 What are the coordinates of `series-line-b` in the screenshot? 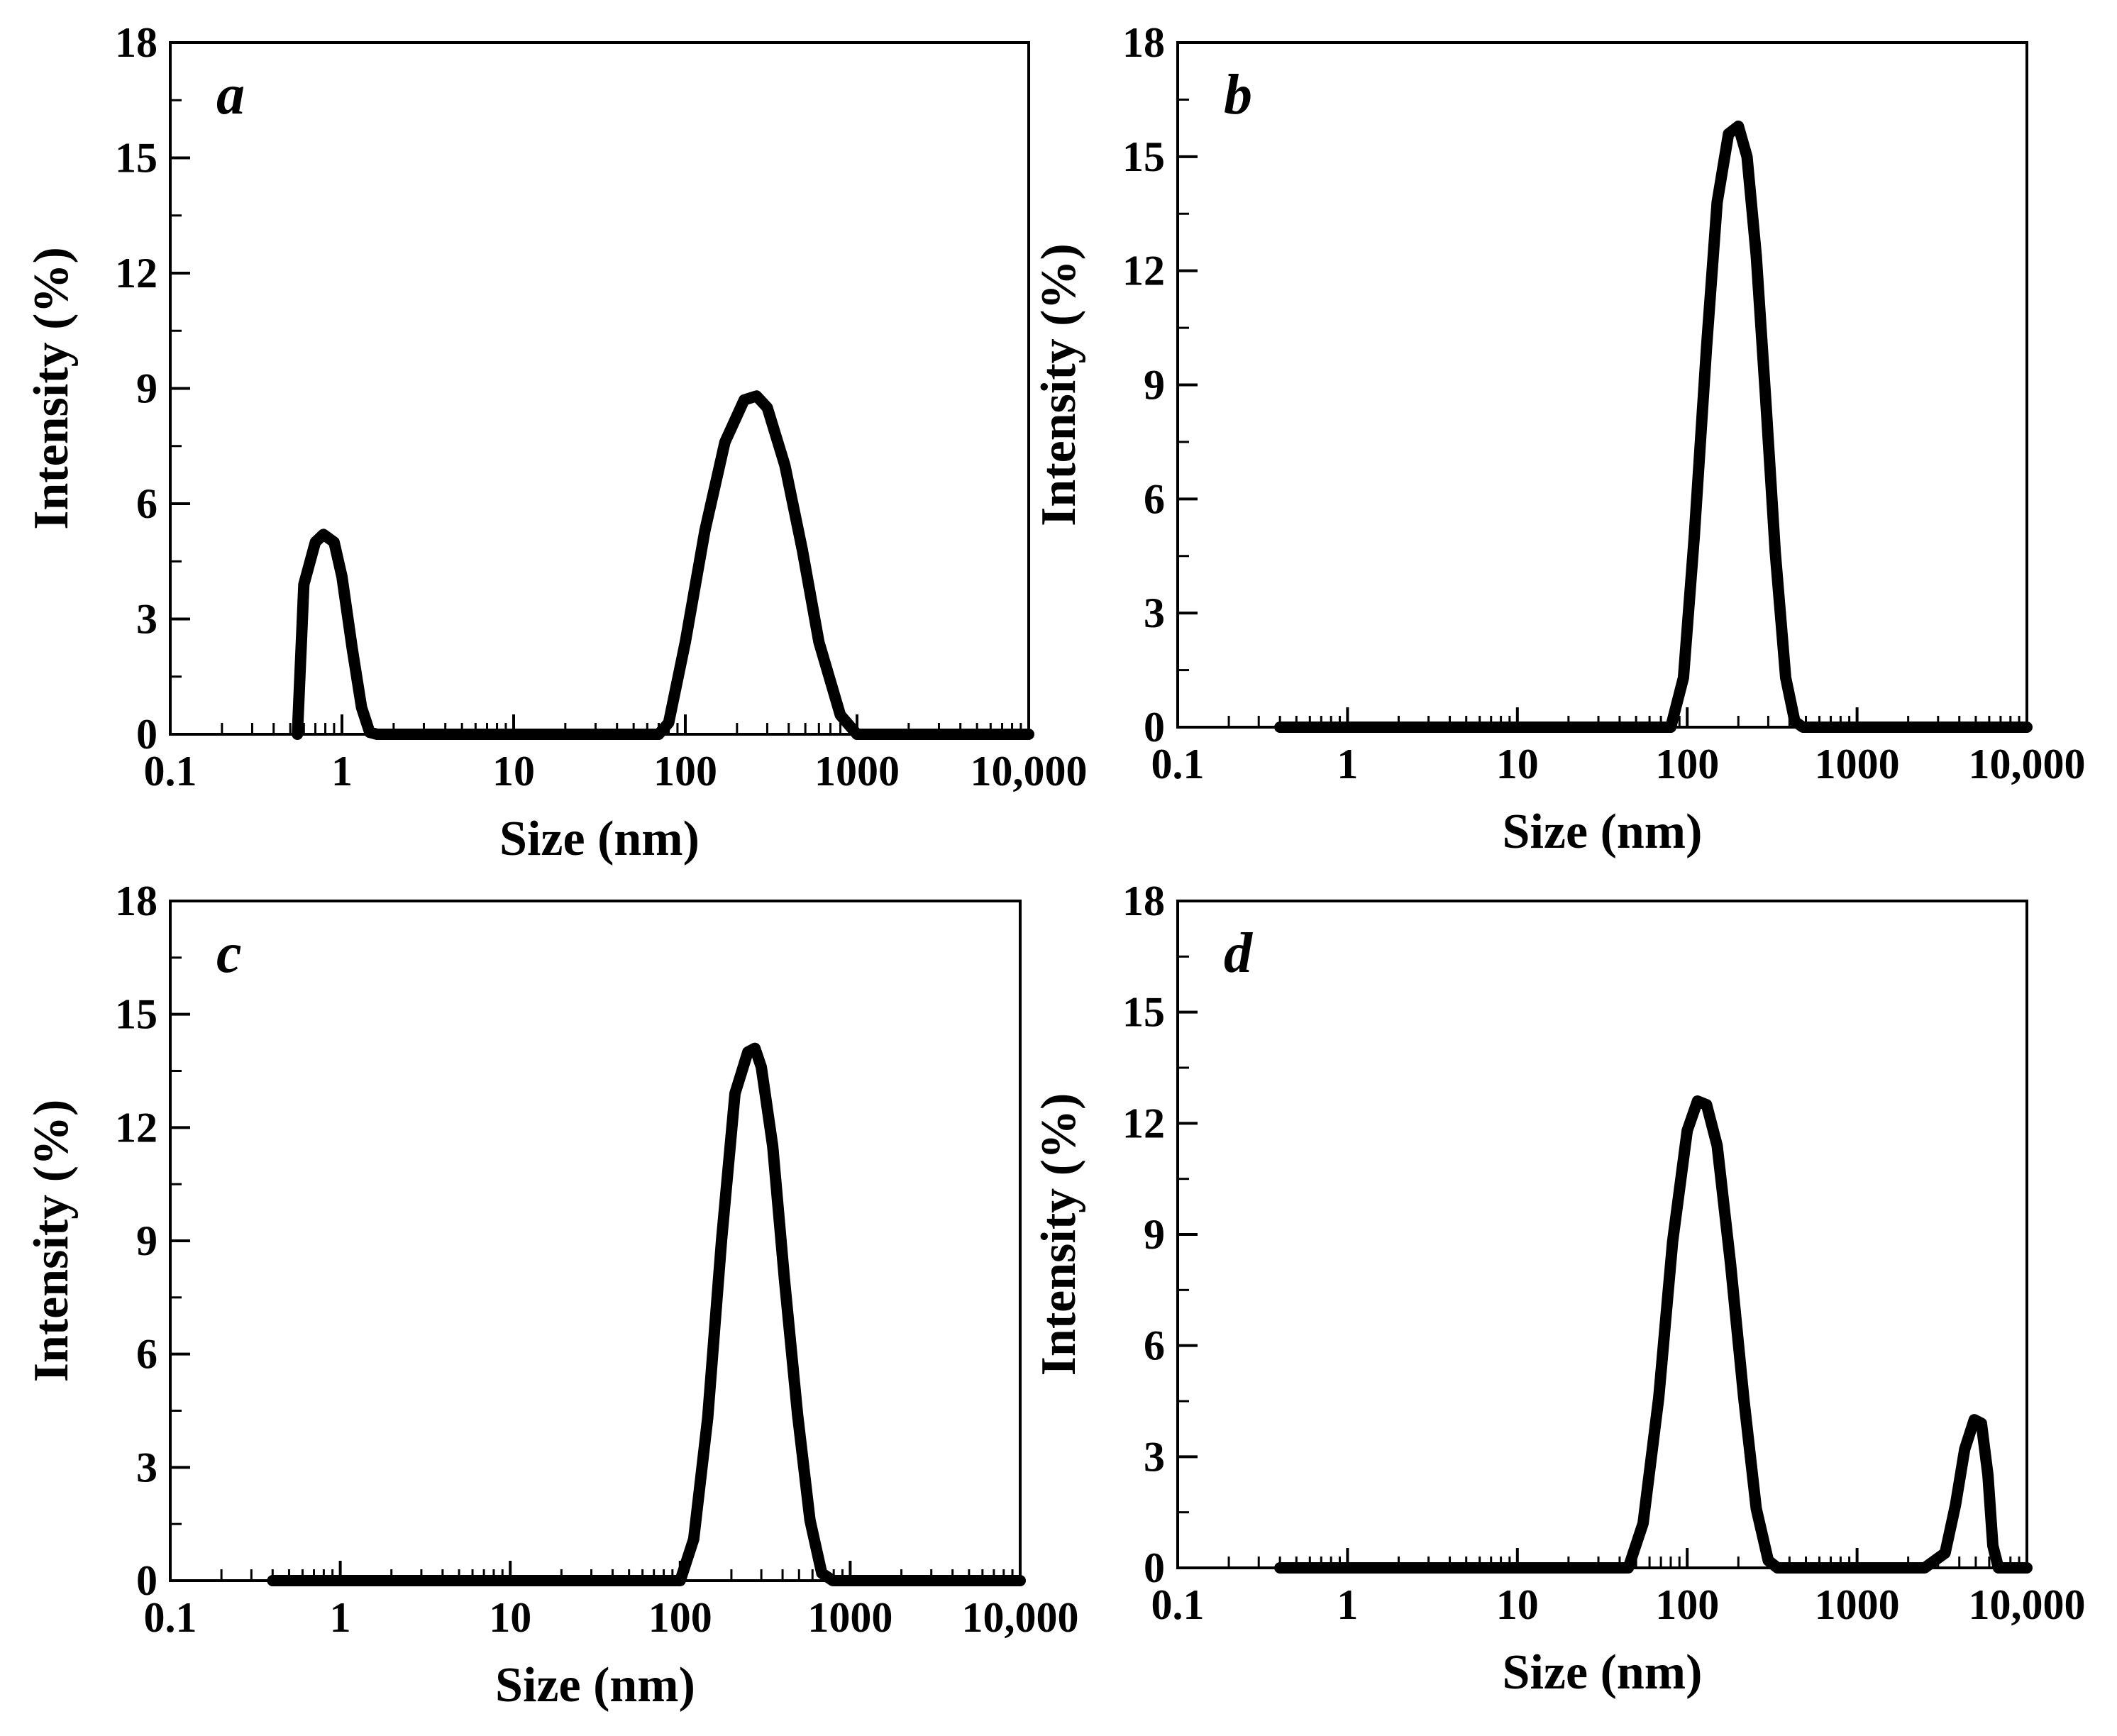 It's located at (1653, 426).